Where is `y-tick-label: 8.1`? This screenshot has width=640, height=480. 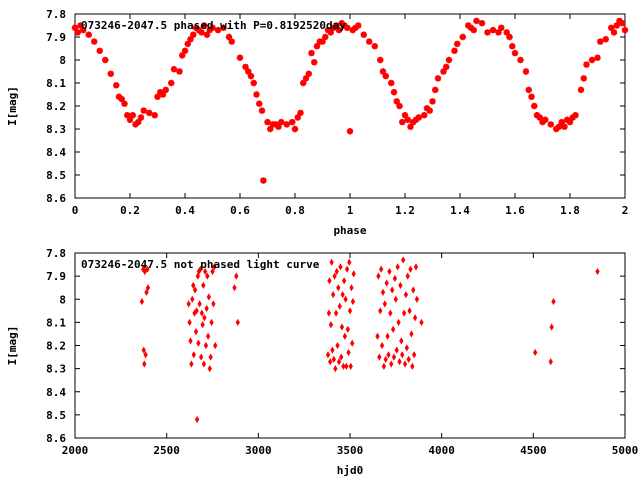 y-tick-label: 8.1 is located at coordinates (56, 322).